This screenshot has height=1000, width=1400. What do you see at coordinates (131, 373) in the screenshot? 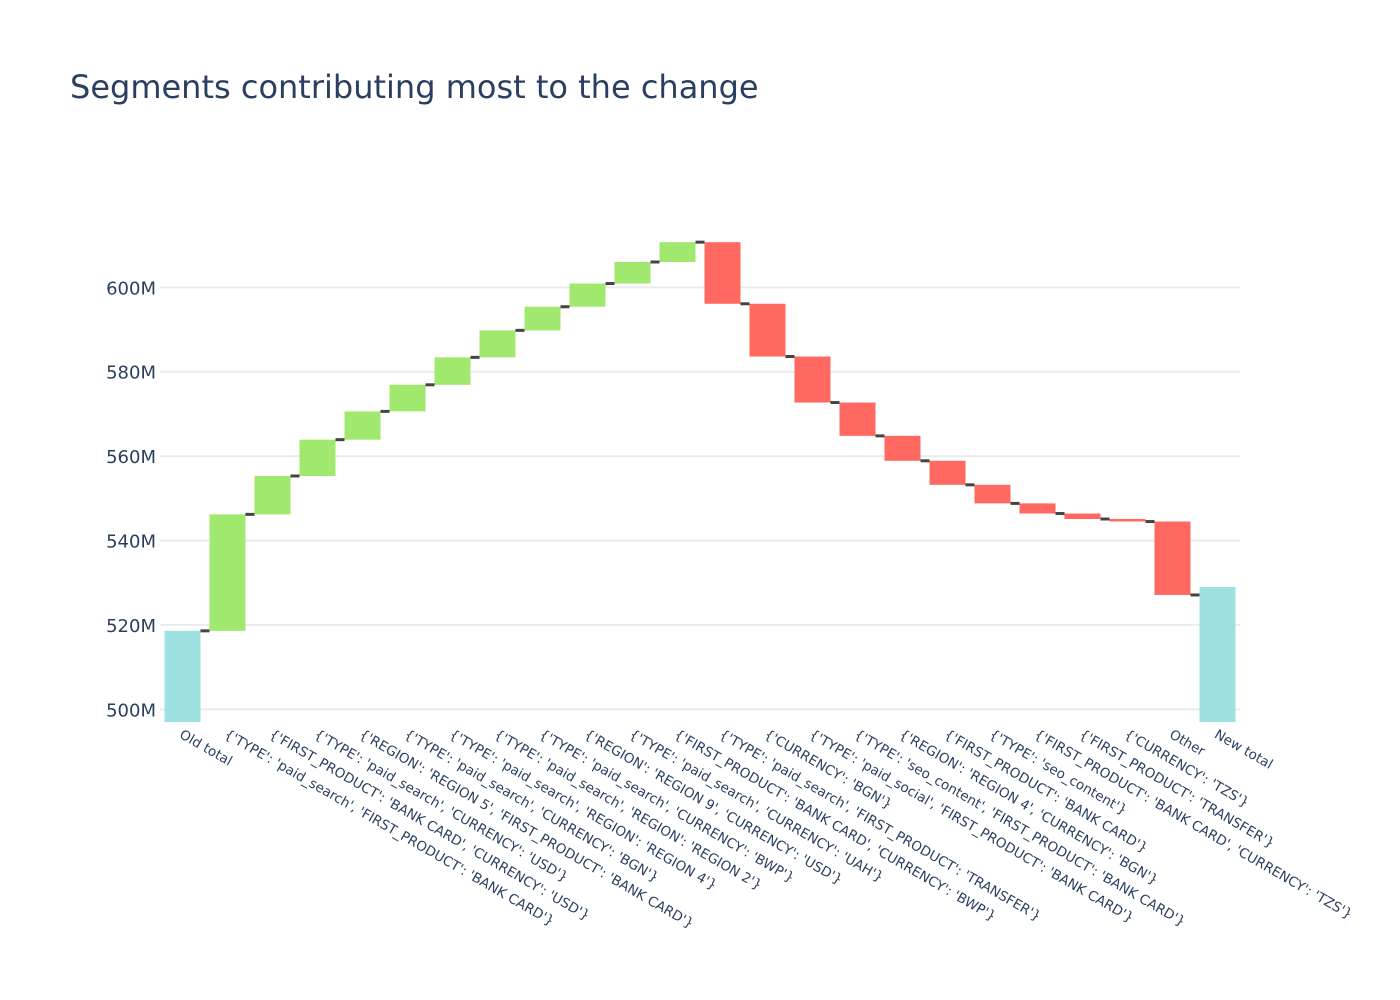
I see `y-tick-label: 580M` at bounding box center [131, 373].